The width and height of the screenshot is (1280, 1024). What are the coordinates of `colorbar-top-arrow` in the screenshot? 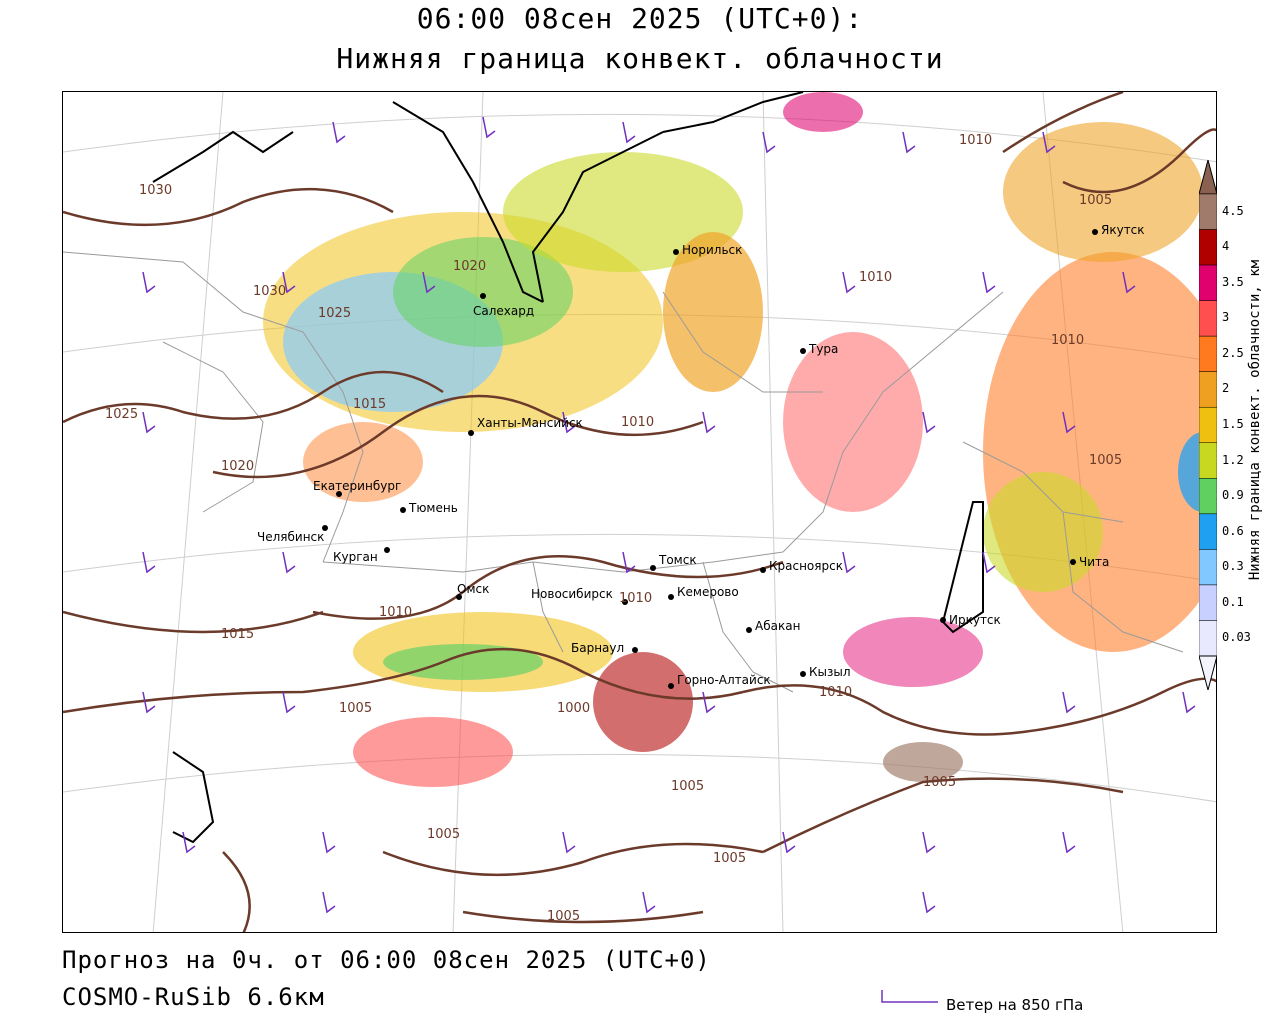 It's located at (1208, 177).